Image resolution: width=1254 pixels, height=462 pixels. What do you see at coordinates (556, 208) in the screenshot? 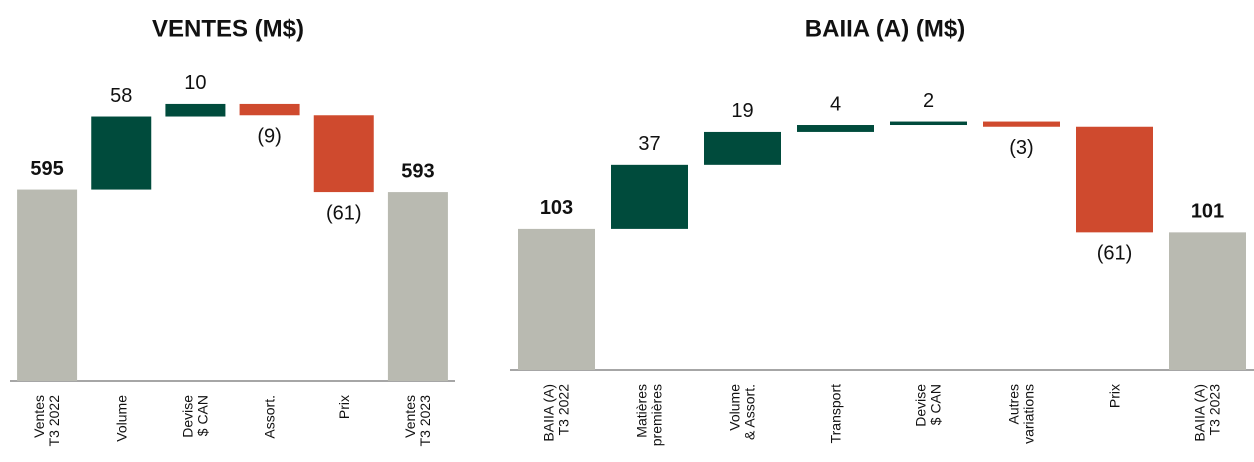
I see `data-label: 103` at bounding box center [556, 208].